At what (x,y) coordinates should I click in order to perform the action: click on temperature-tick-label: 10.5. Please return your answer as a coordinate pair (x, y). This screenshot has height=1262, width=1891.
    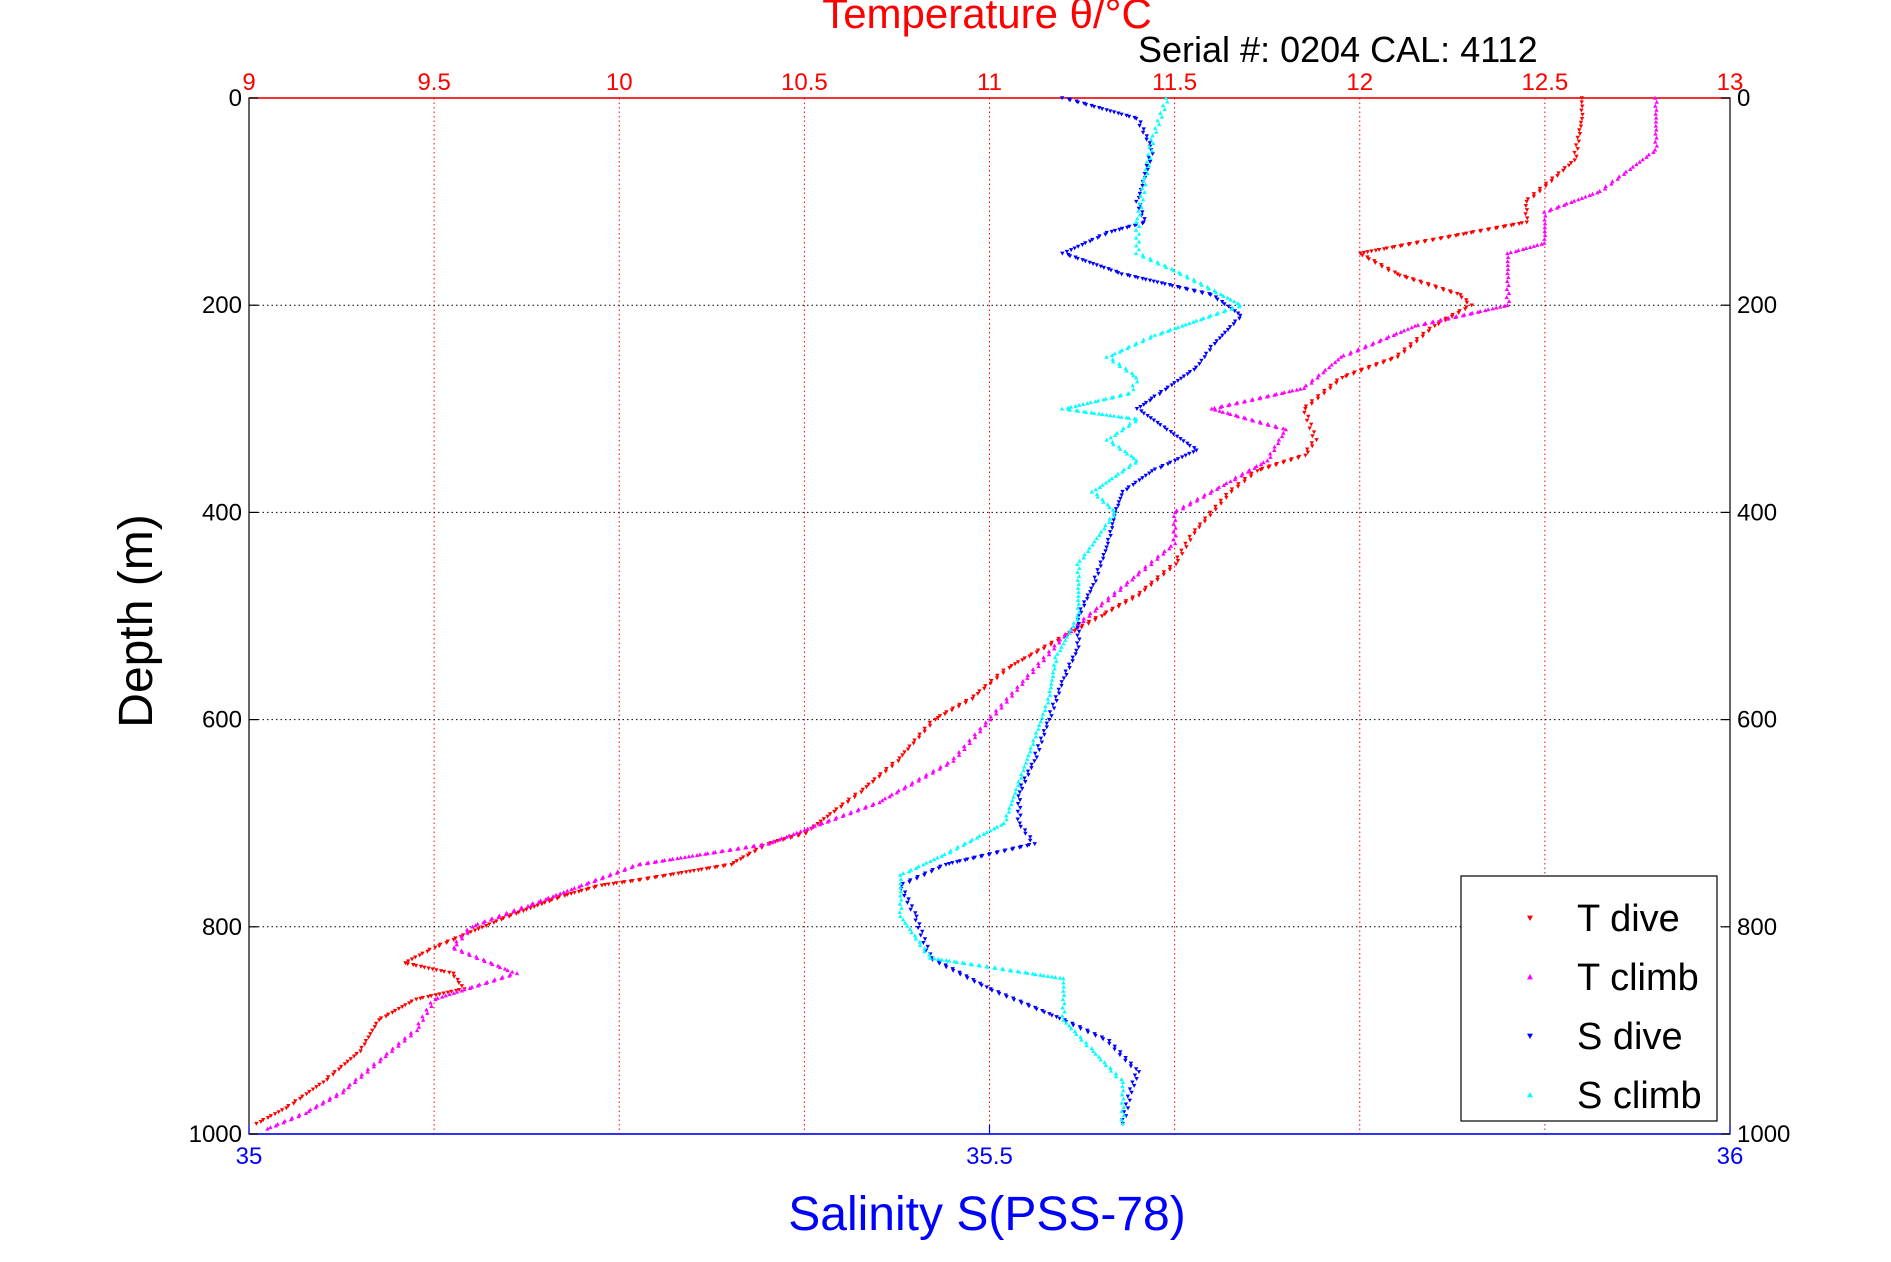
    Looking at the image, I should click on (804, 82).